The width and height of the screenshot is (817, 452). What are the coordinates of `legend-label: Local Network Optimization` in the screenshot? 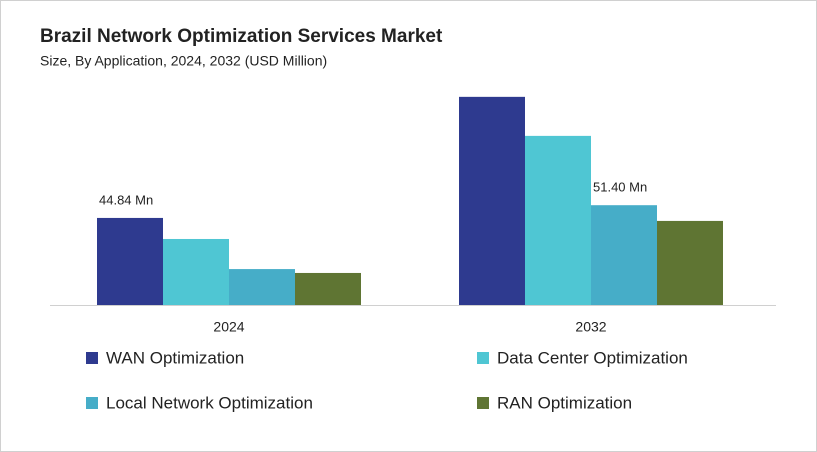 It's located at (209, 402).